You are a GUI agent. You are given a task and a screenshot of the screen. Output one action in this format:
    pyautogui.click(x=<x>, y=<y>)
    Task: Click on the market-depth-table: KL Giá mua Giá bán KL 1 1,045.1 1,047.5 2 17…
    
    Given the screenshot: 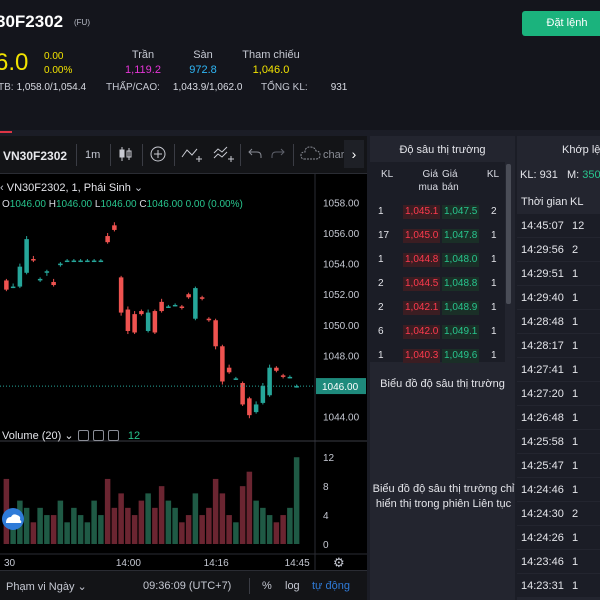 What is the action you would take?
    pyautogui.click(x=437, y=262)
    